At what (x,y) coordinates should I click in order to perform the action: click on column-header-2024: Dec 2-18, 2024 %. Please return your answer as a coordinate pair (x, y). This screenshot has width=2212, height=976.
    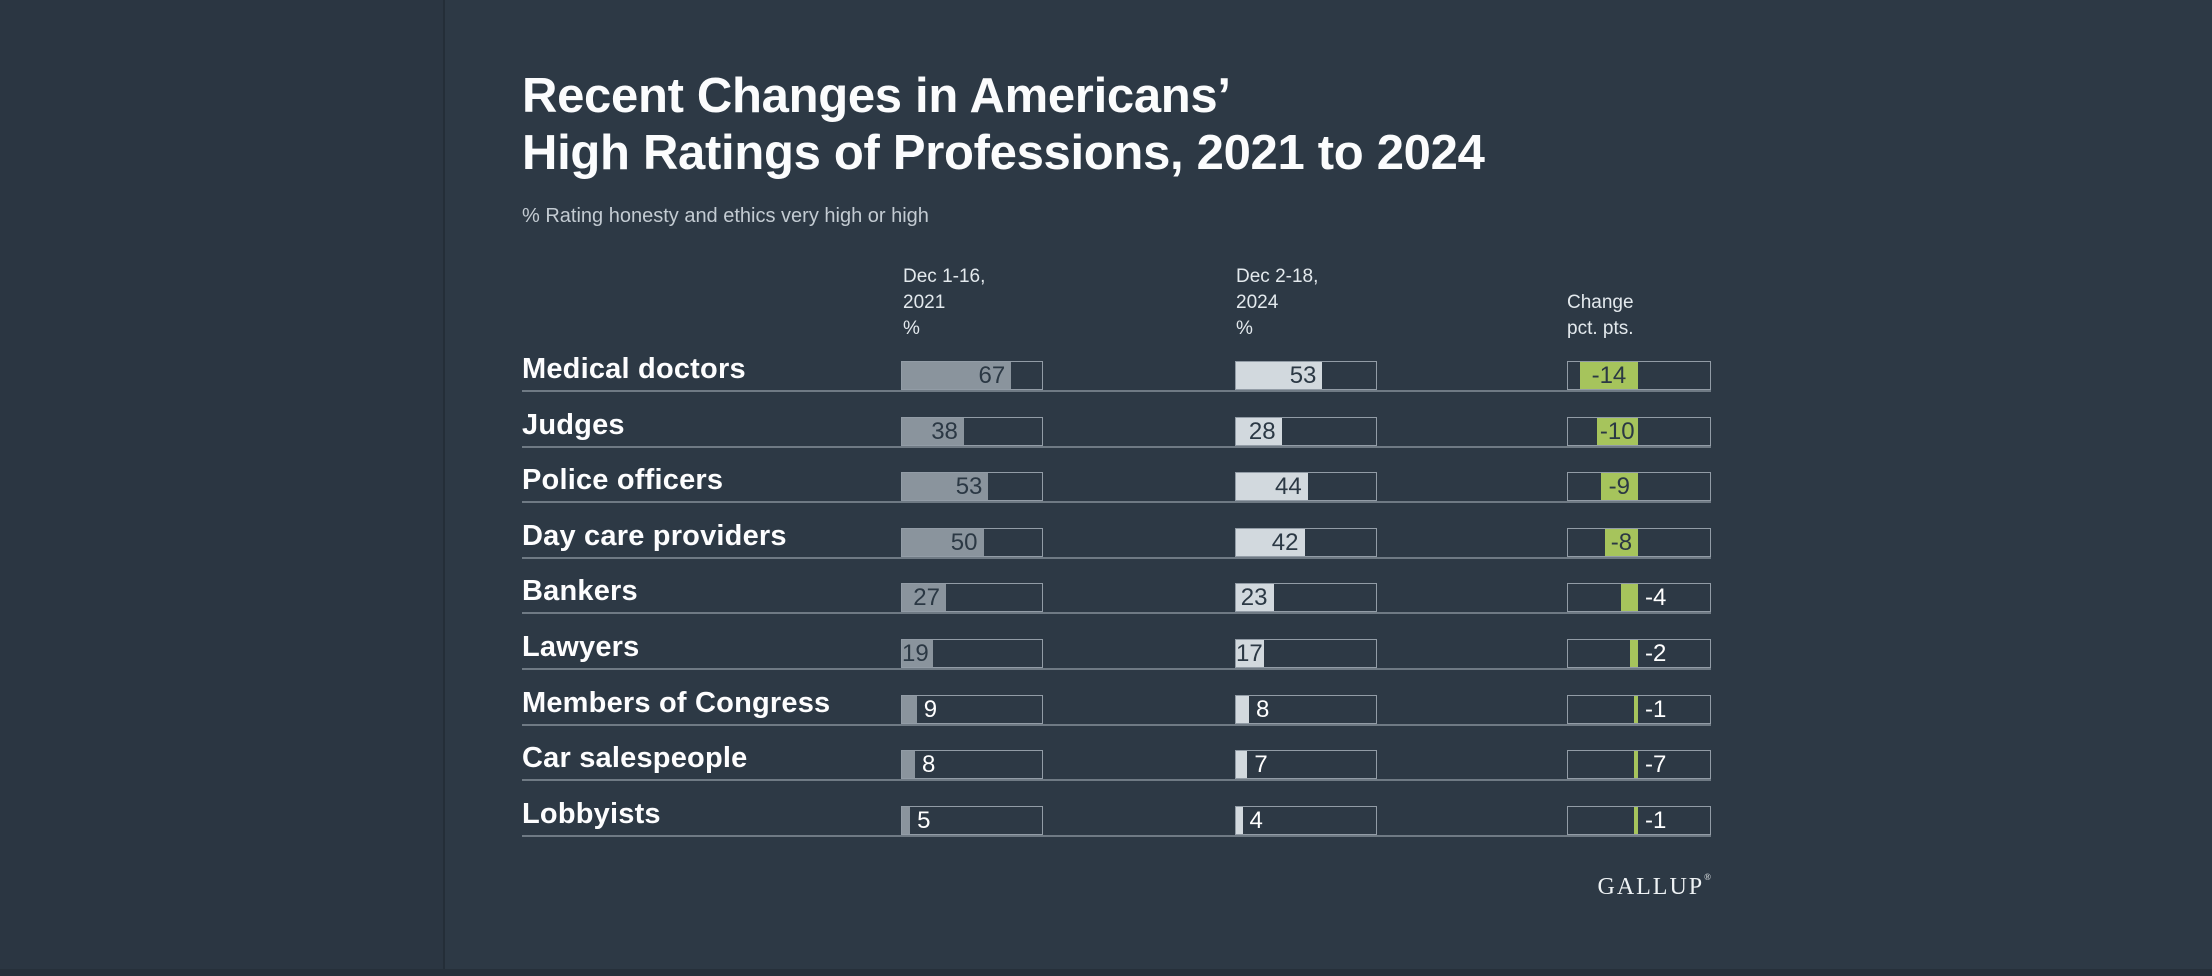
    Looking at the image, I should click on (1277, 303).